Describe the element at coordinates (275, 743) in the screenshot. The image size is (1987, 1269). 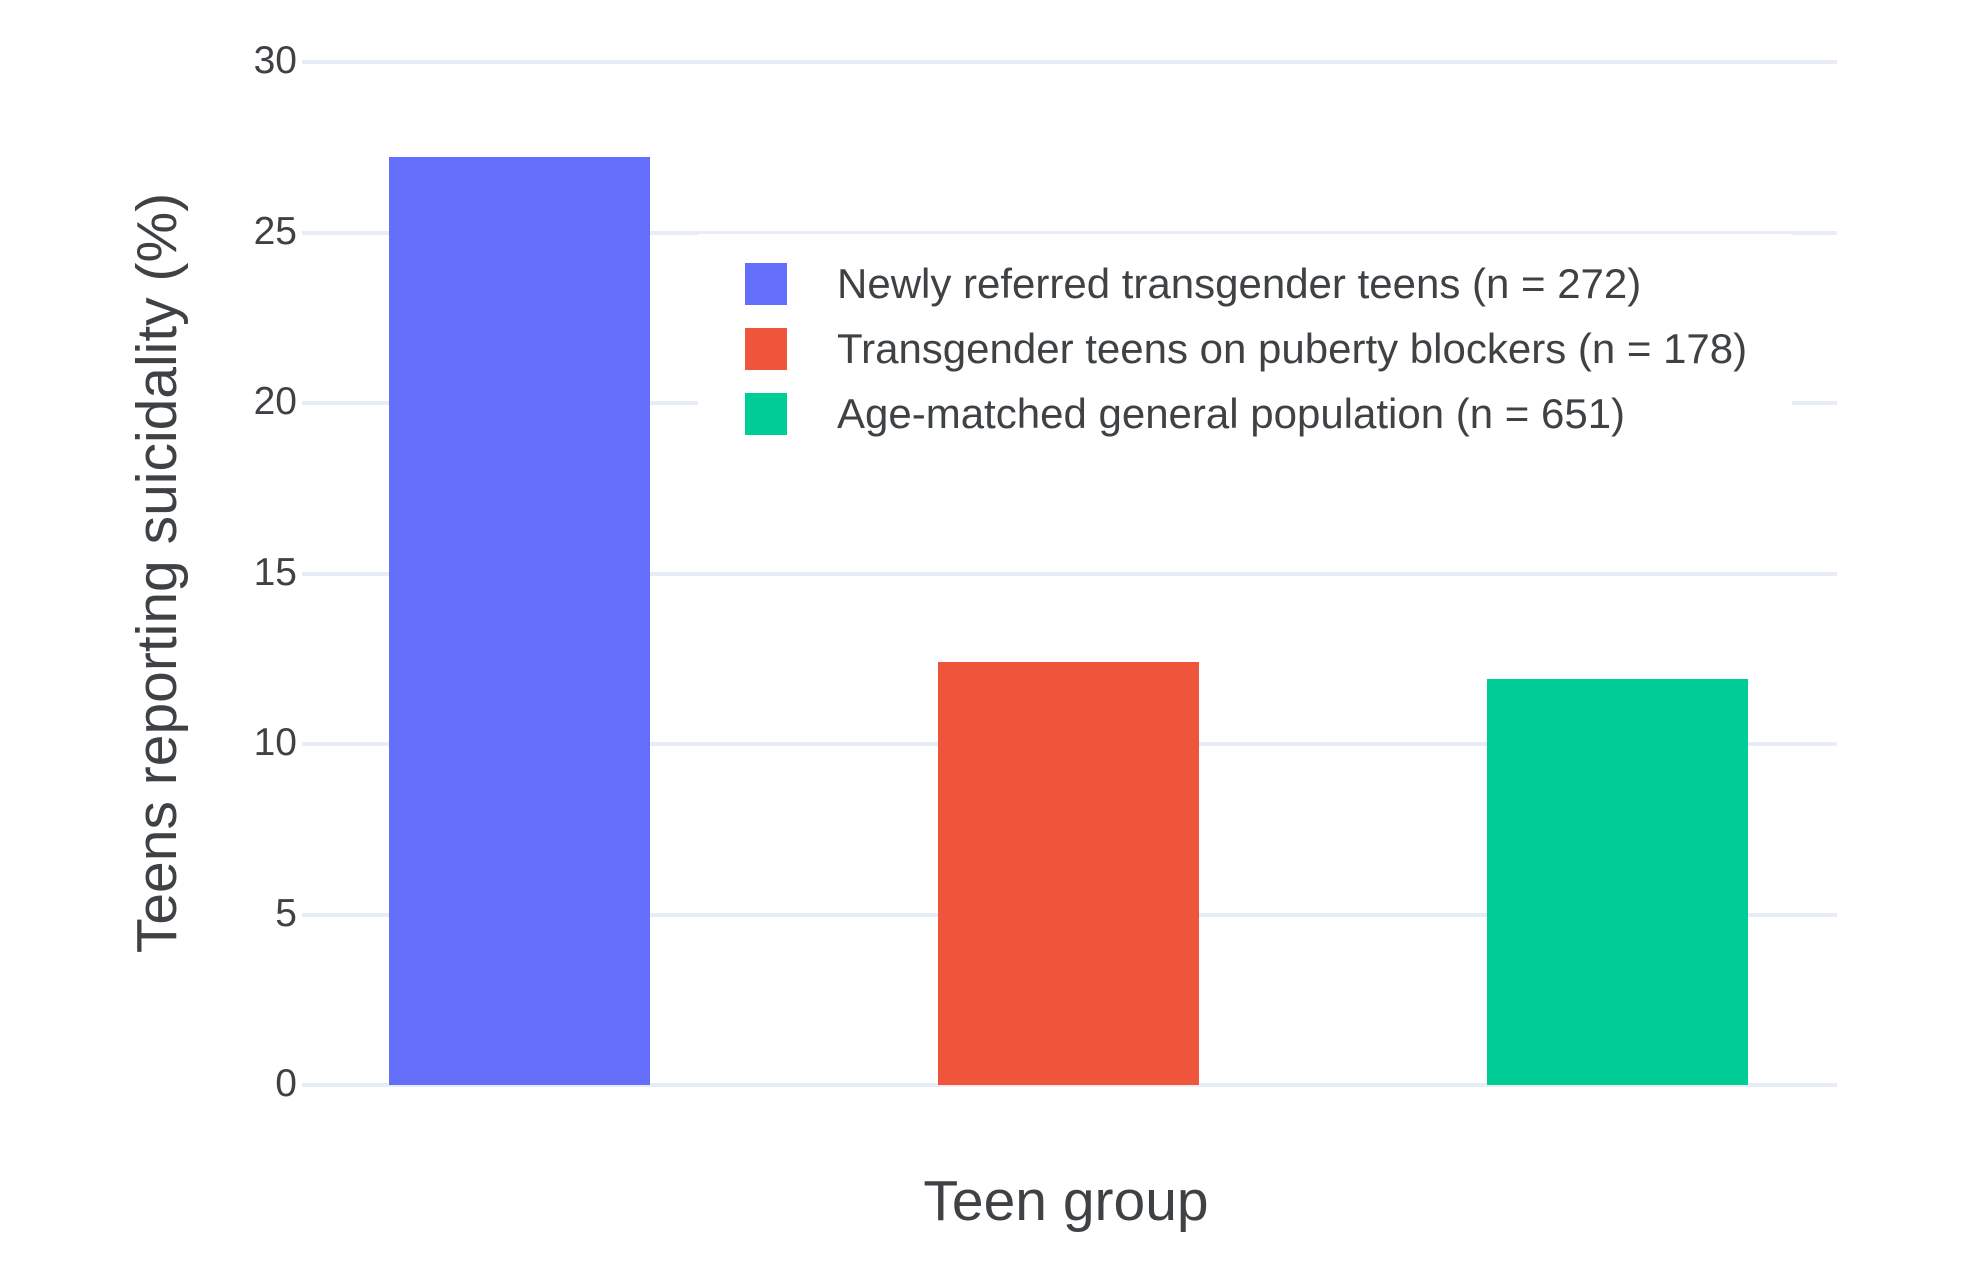
I see `y-tick-label: 10` at that location.